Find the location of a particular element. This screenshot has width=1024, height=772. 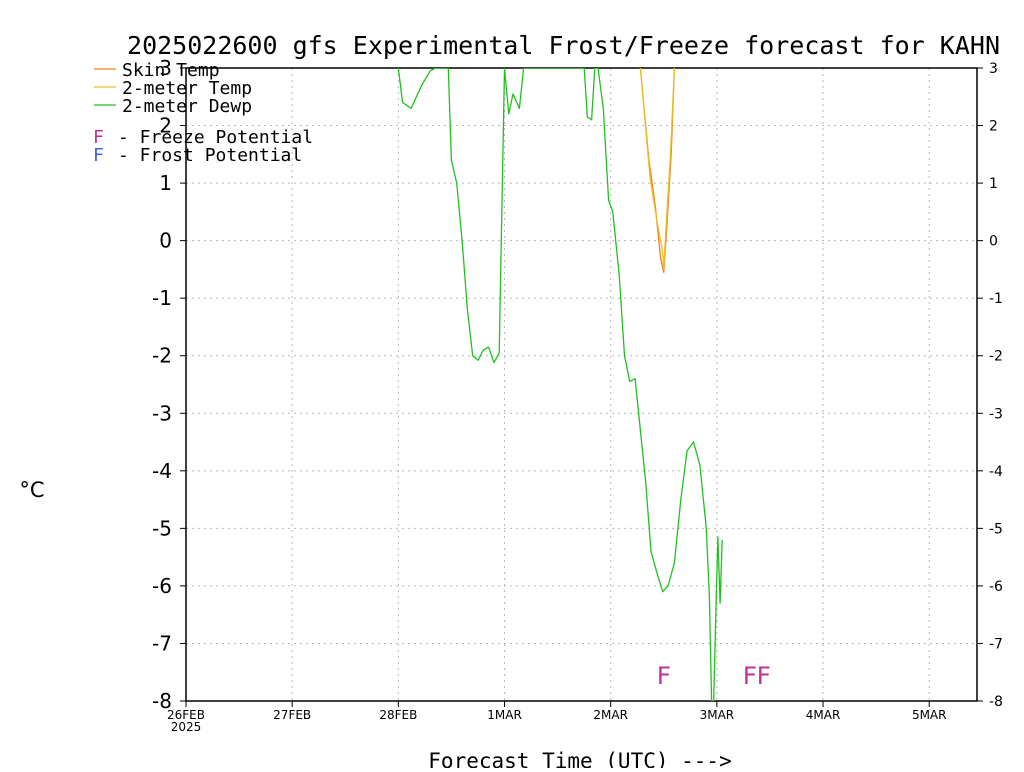

y-tick-label-right: -3 is located at coordinates (996, 414).